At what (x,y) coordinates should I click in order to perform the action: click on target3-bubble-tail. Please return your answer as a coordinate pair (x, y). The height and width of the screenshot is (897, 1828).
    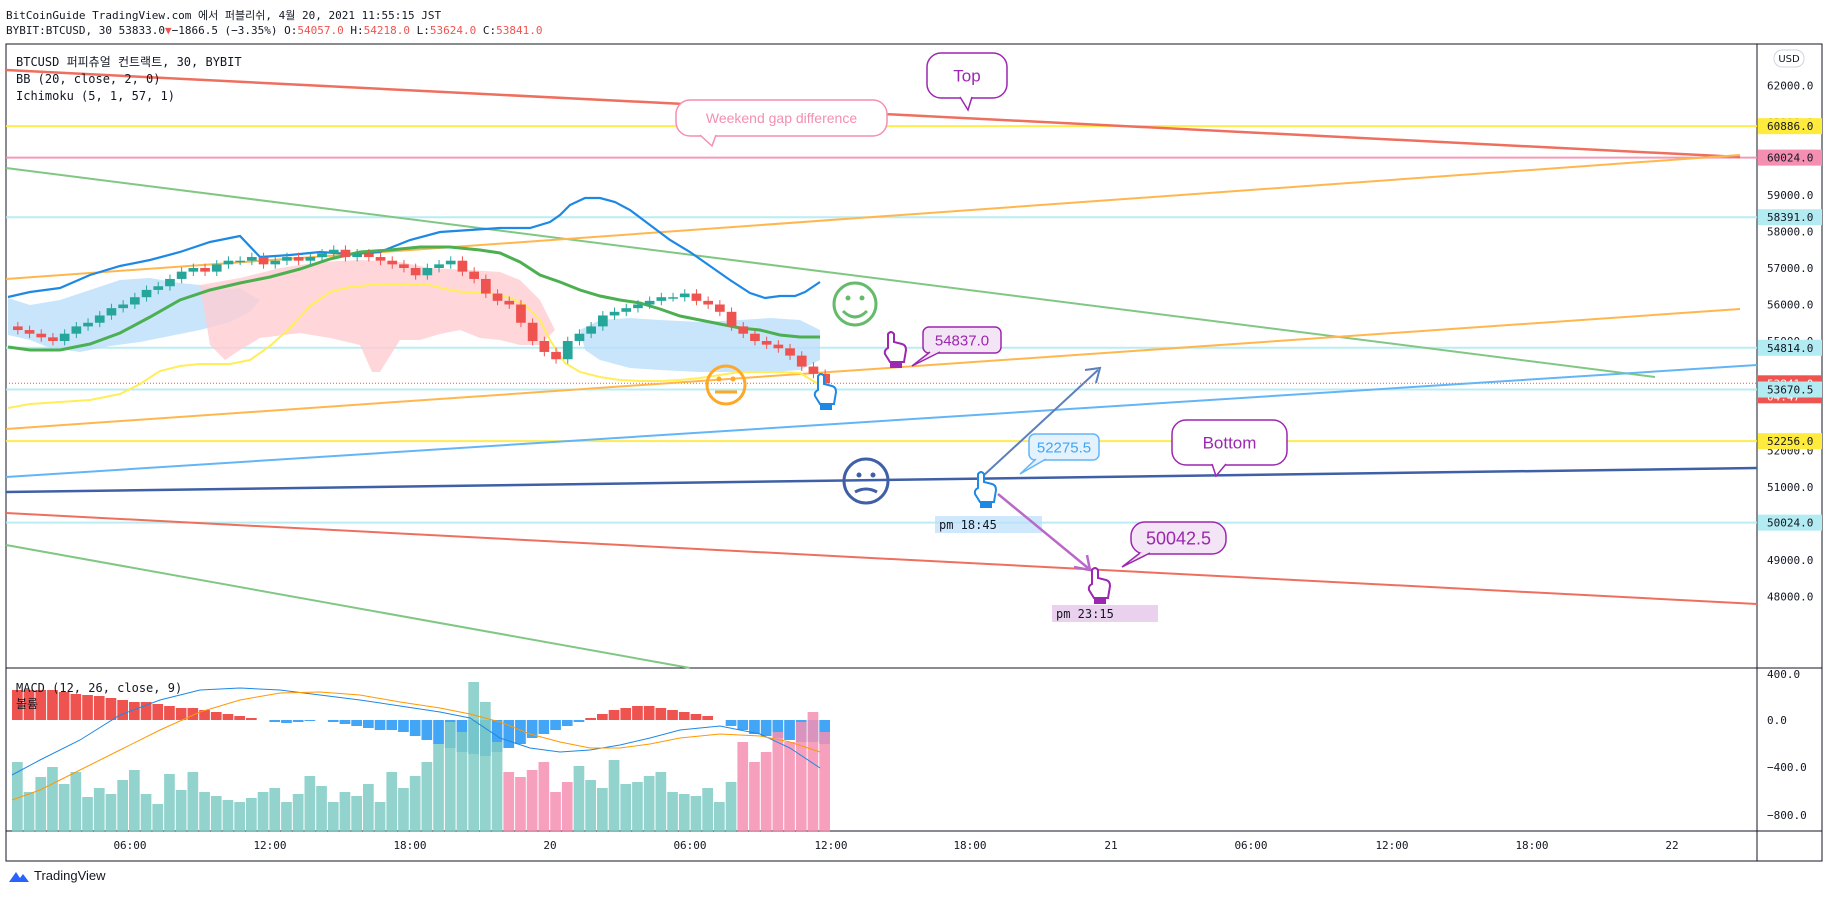
    Looking at the image, I should click on (1136, 560).